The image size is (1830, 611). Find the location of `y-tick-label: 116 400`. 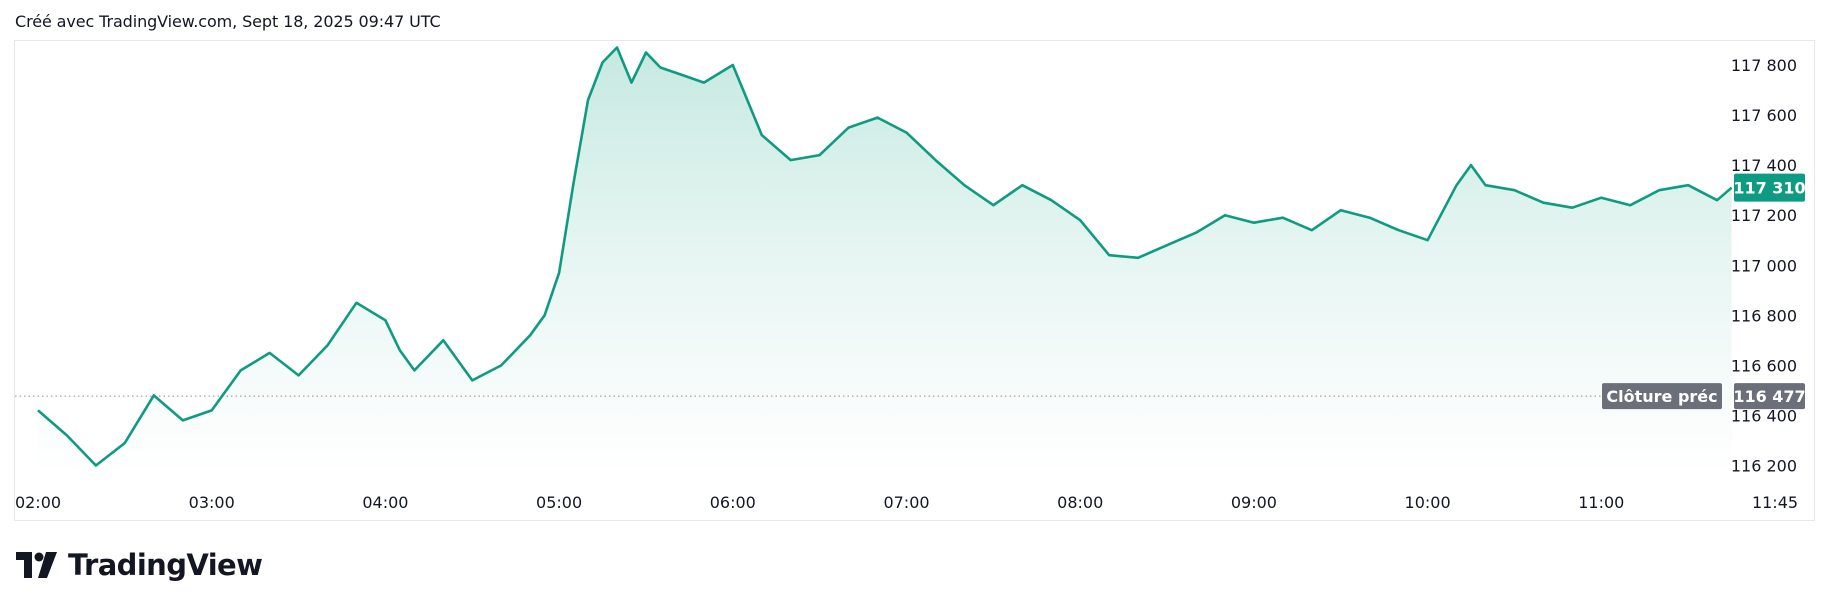

y-tick-label: 116 400 is located at coordinates (1764, 415).